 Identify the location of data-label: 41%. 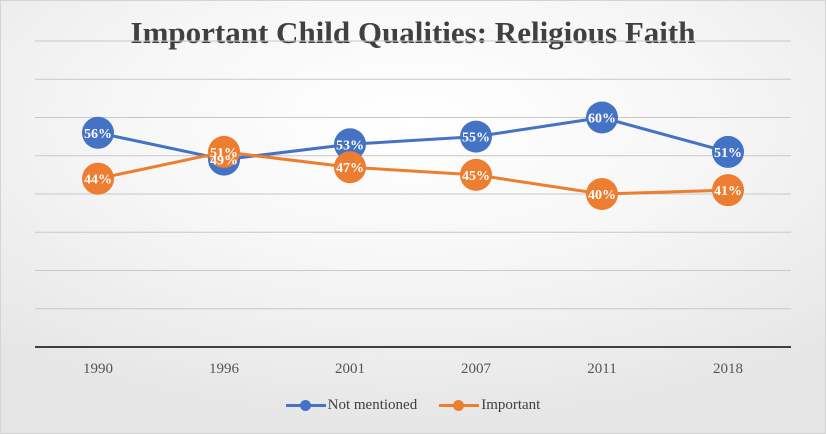
(728, 191).